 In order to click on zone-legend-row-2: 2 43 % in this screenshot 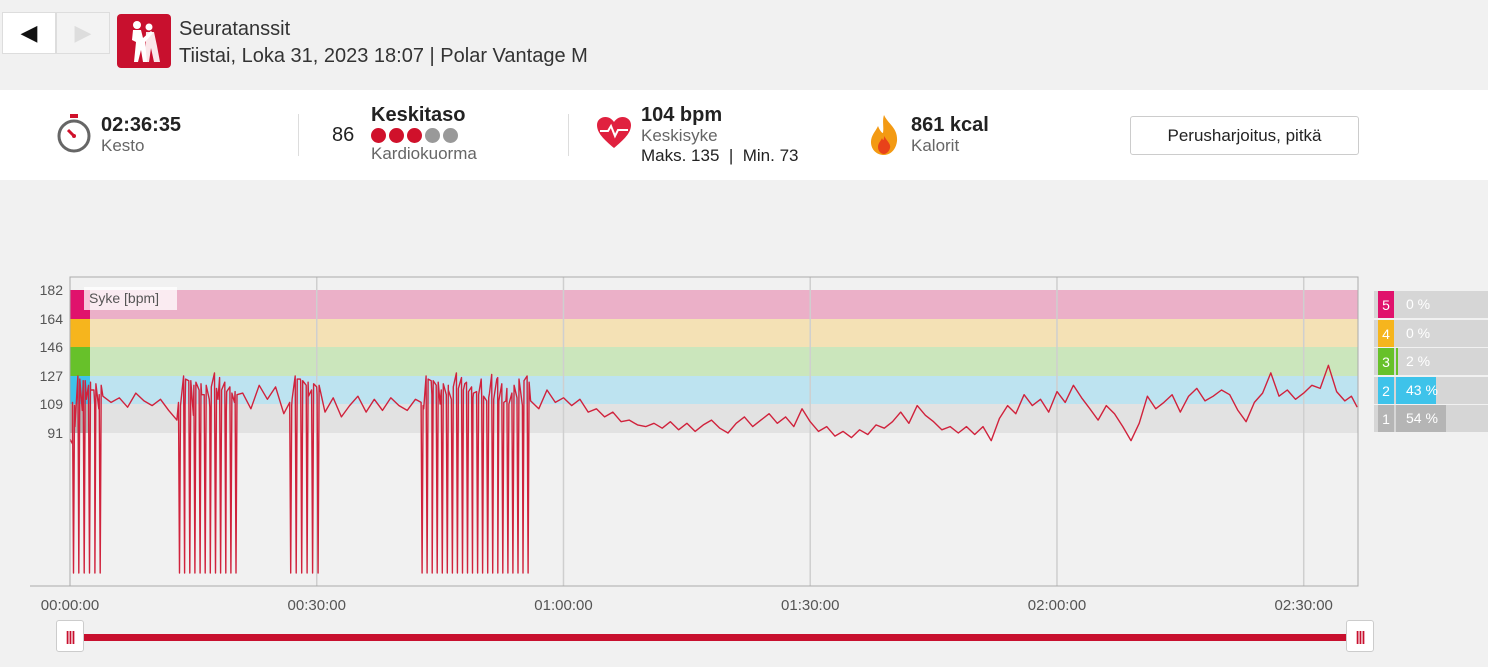, I will do `click(1431, 390)`.